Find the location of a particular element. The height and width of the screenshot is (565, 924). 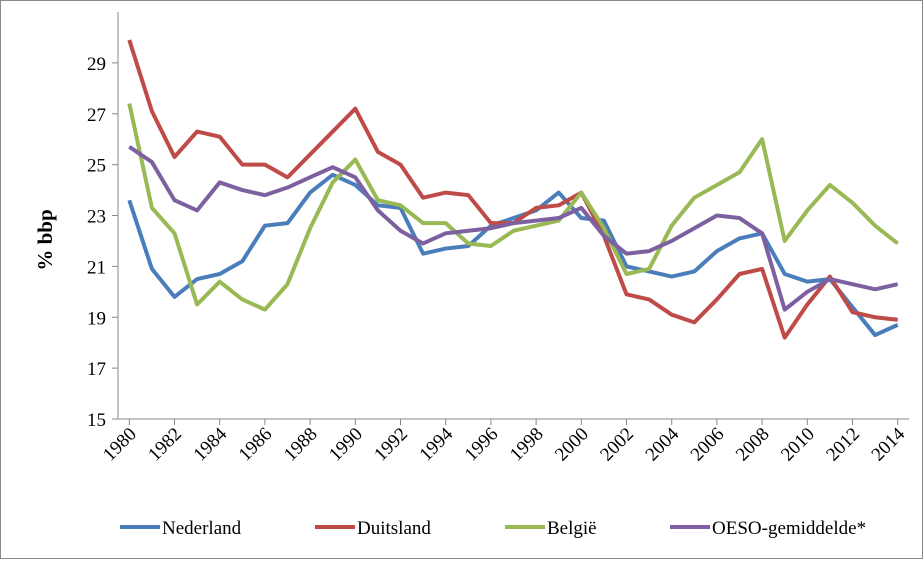

y-tick-label: 15 is located at coordinates (96, 420).